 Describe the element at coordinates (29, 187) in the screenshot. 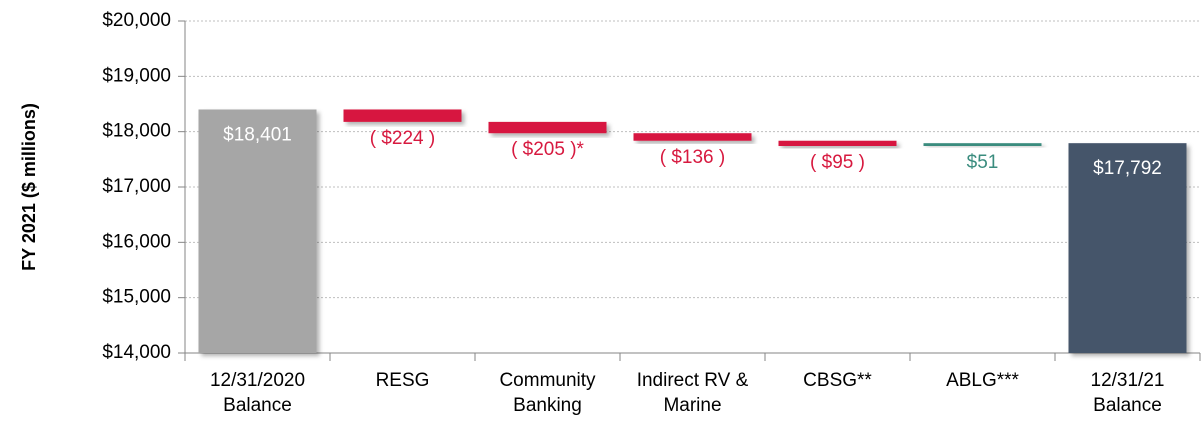

I see `y-axis-label: FY 2021 ($ millions)` at that location.